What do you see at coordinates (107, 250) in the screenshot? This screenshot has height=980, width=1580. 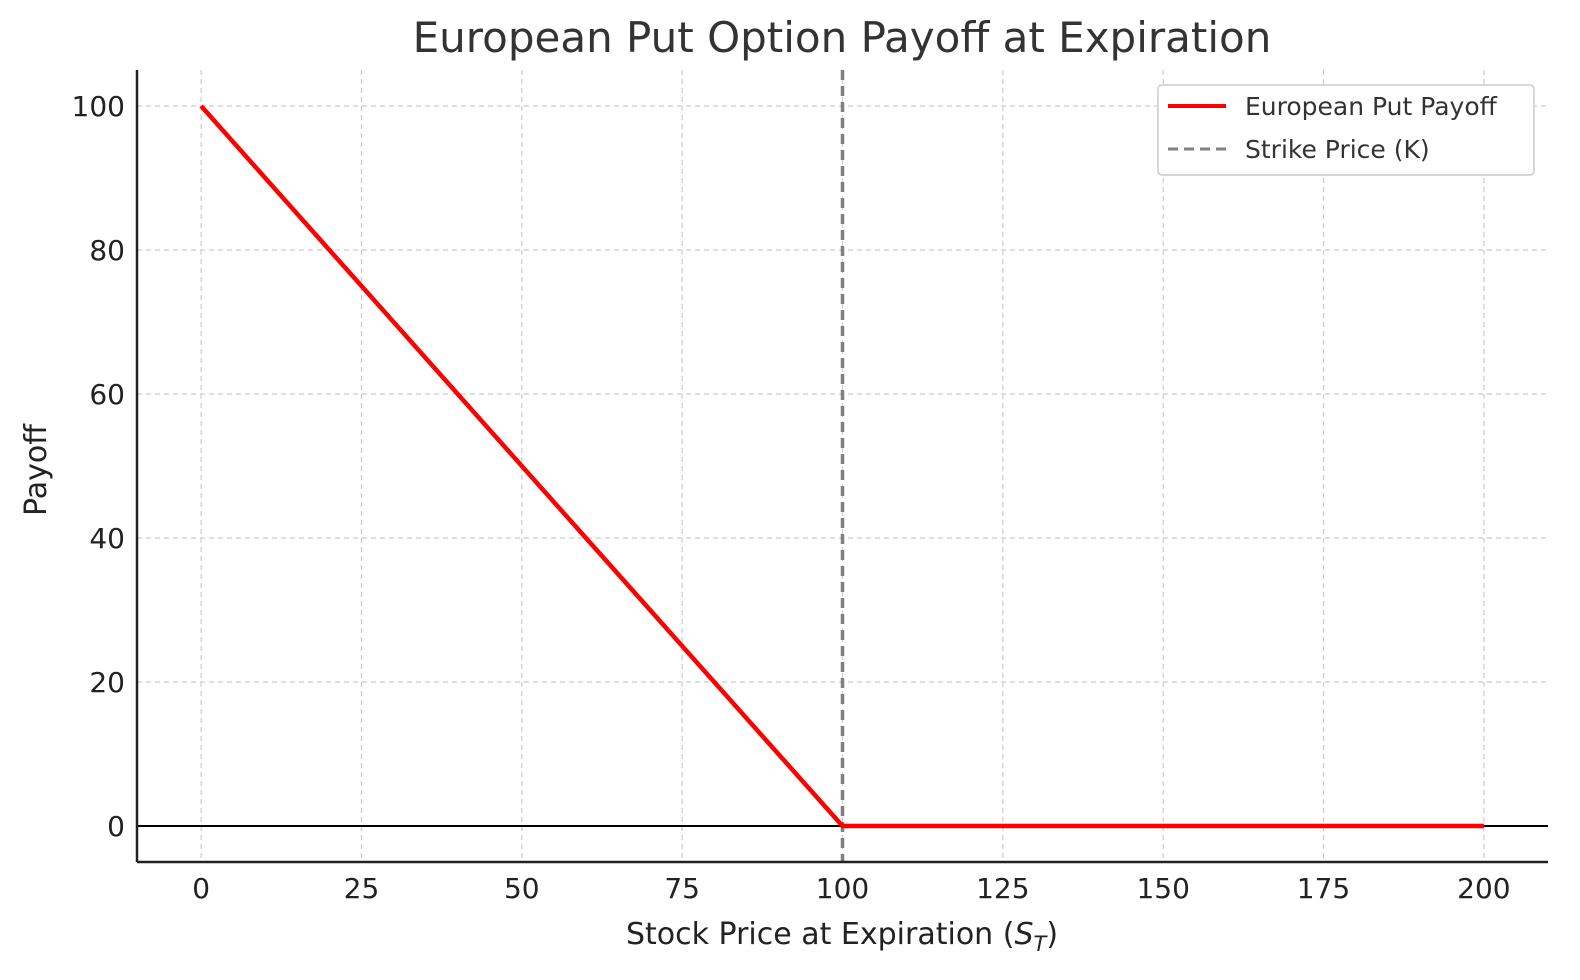 I see `y-tick-label: 80` at bounding box center [107, 250].